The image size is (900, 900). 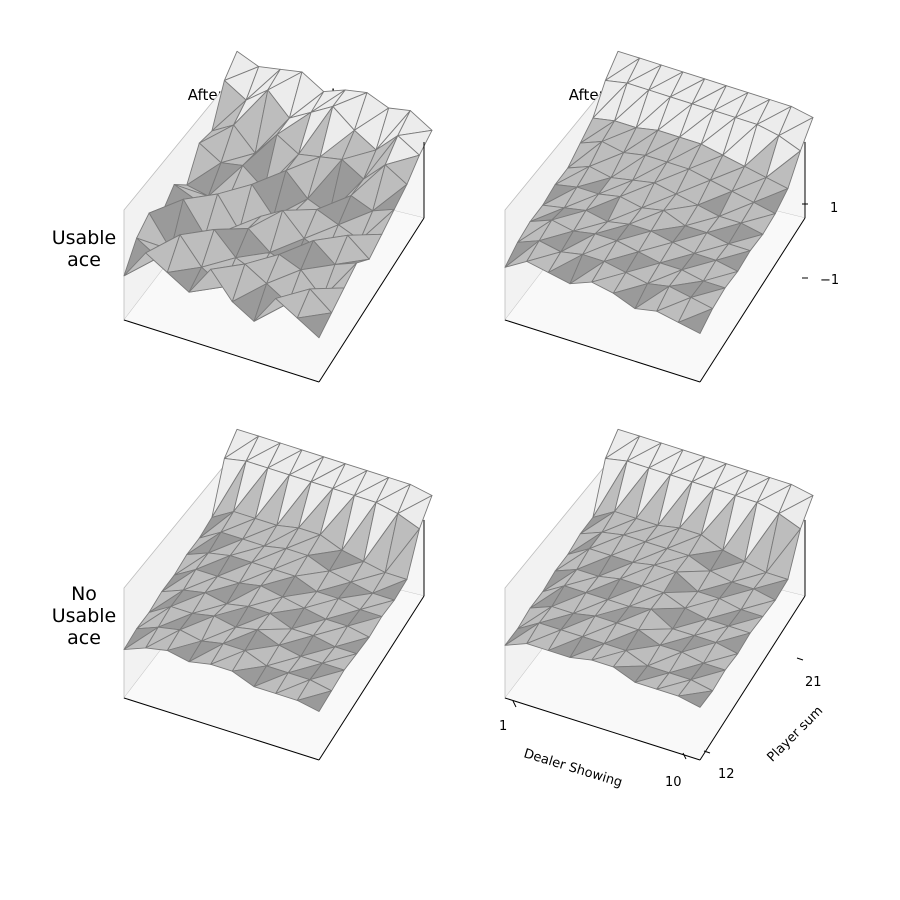 I want to click on y-tick-label-last: 21, so click(x=813, y=682).